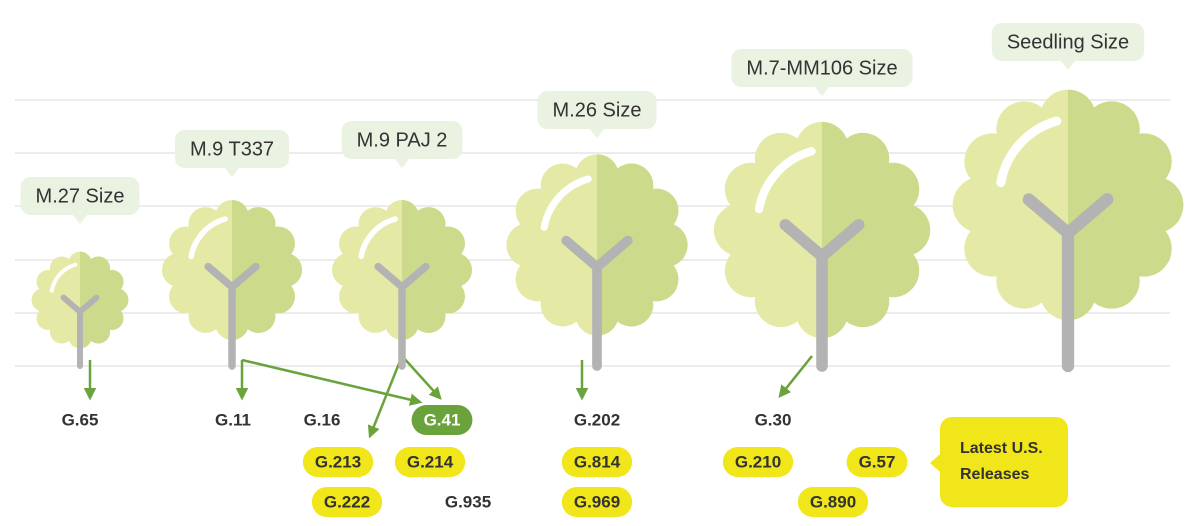 The image size is (1201, 526). What do you see at coordinates (80, 419) in the screenshot?
I see `rootstock: G.65` at bounding box center [80, 419].